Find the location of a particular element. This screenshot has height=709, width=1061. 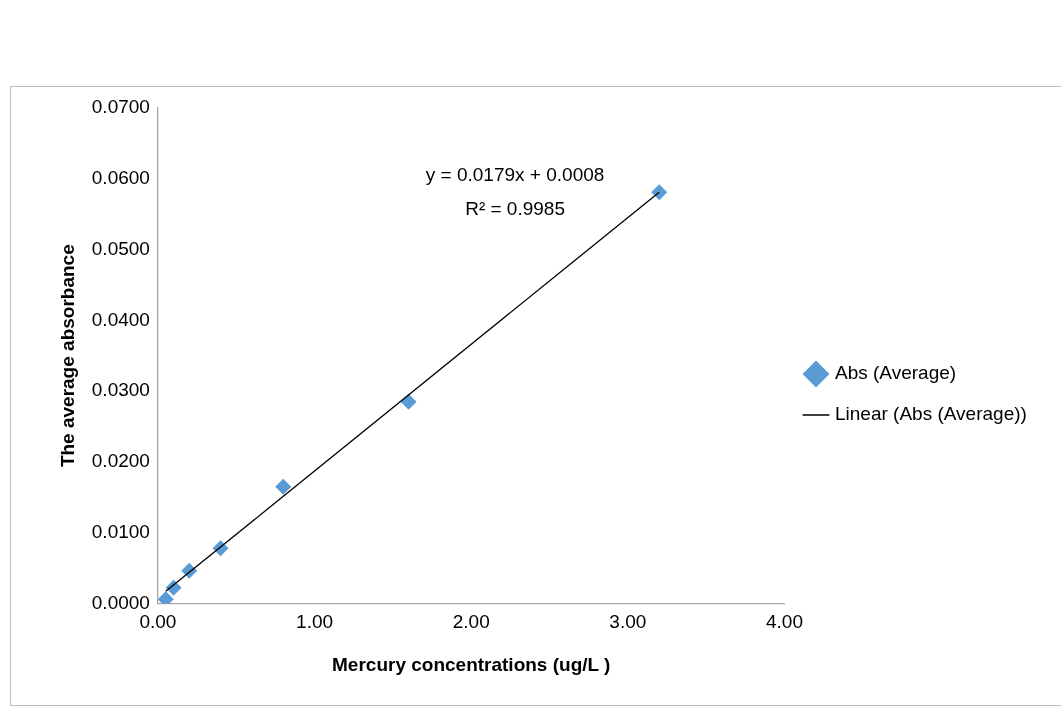

x-tick-label: 2.00 is located at coordinates (471, 622).